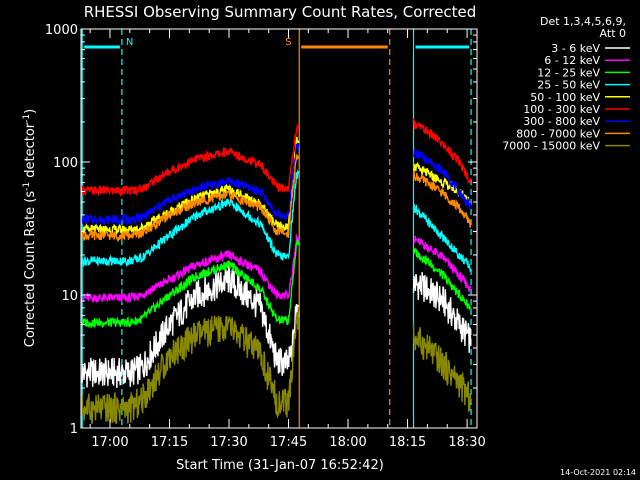 The width and height of the screenshot is (640, 480). Describe the element at coordinates (288, 442) in the screenshot. I see `x-tick-label-3: 17:45` at that location.